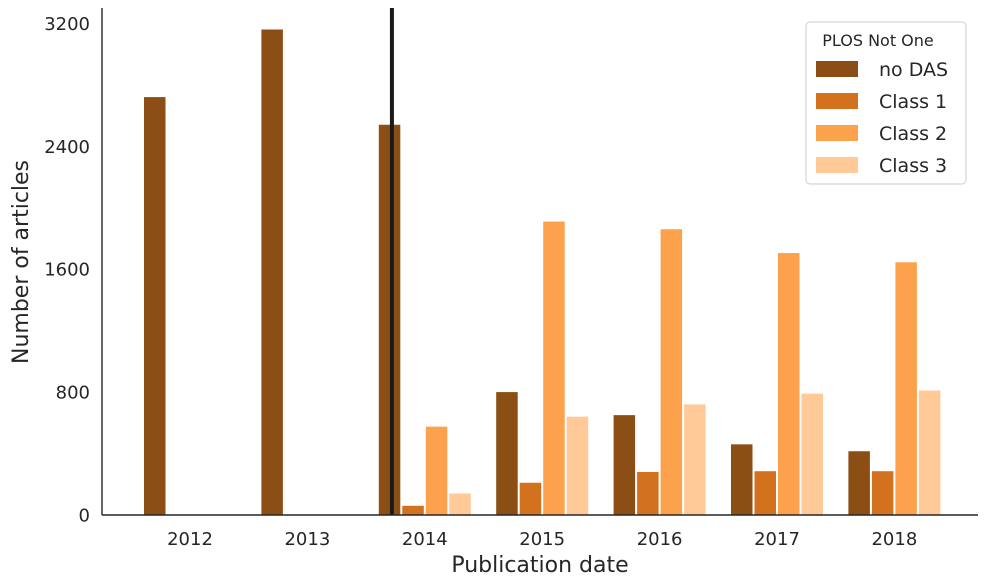  What do you see at coordinates (67, 24) in the screenshot?
I see `y-tick-label: 3200` at bounding box center [67, 24].